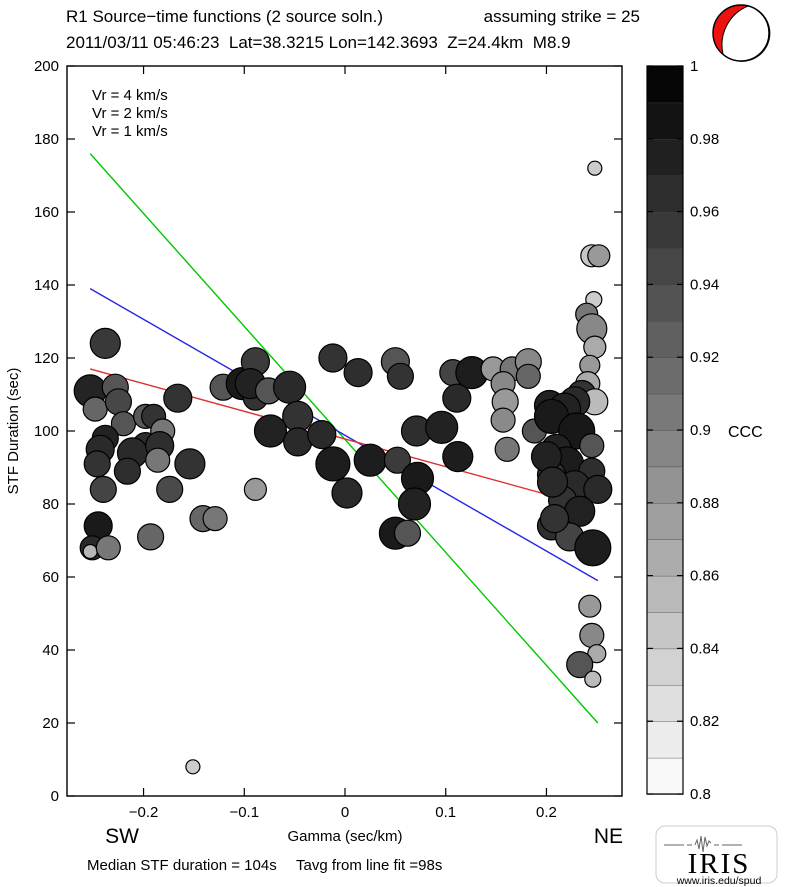  What do you see at coordinates (704, 284) in the screenshot?
I see `colorbar-tick-label: 0.94` at bounding box center [704, 284].